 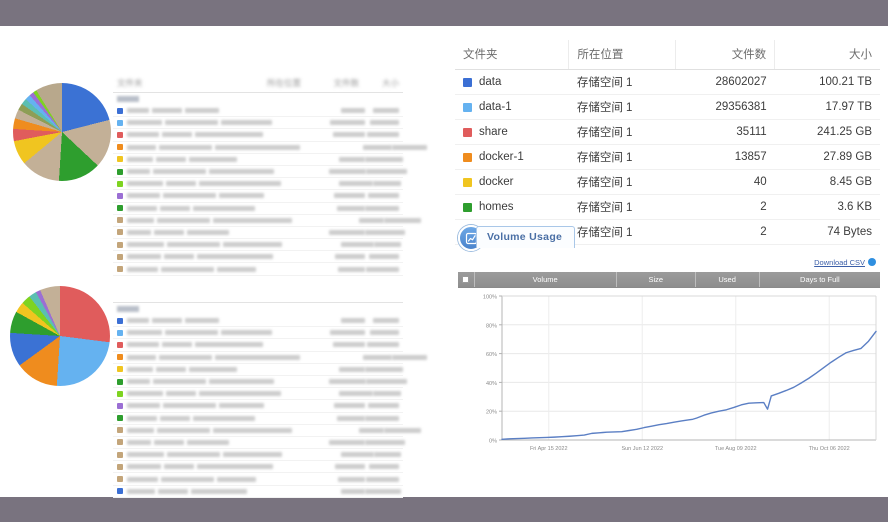 I want to click on window-bottom-bar, so click(x=444, y=509).